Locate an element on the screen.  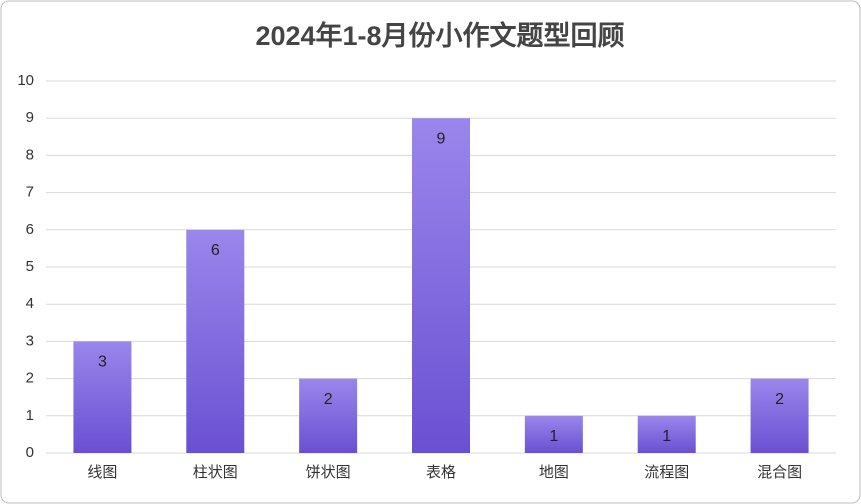
value-label: 6 is located at coordinates (215, 250).